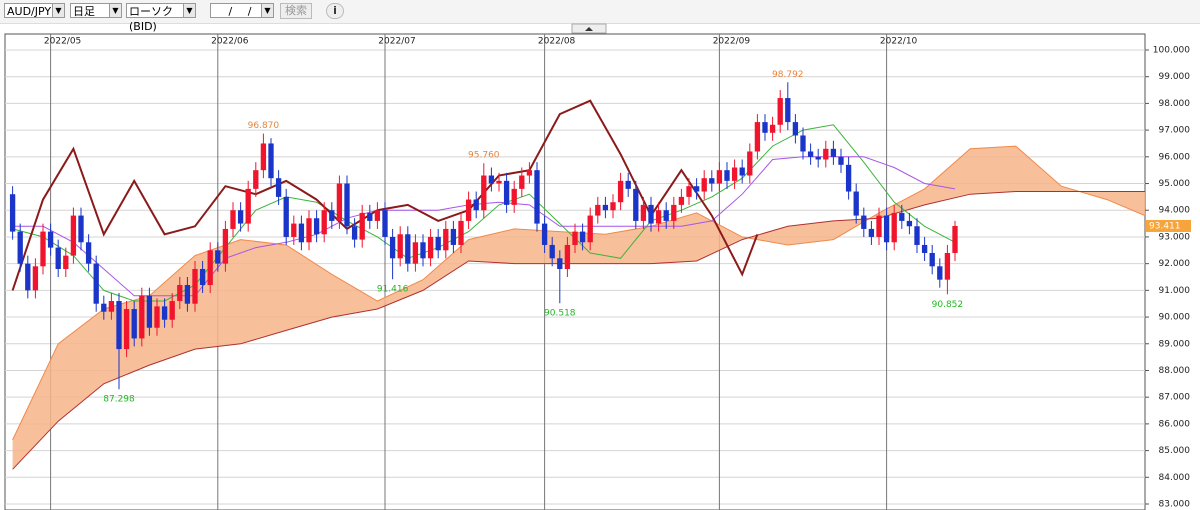 The height and width of the screenshot is (510, 1200). What do you see at coordinates (1171, 51) in the screenshot?
I see `y-tick-label: 100.000` at bounding box center [1171, 51].